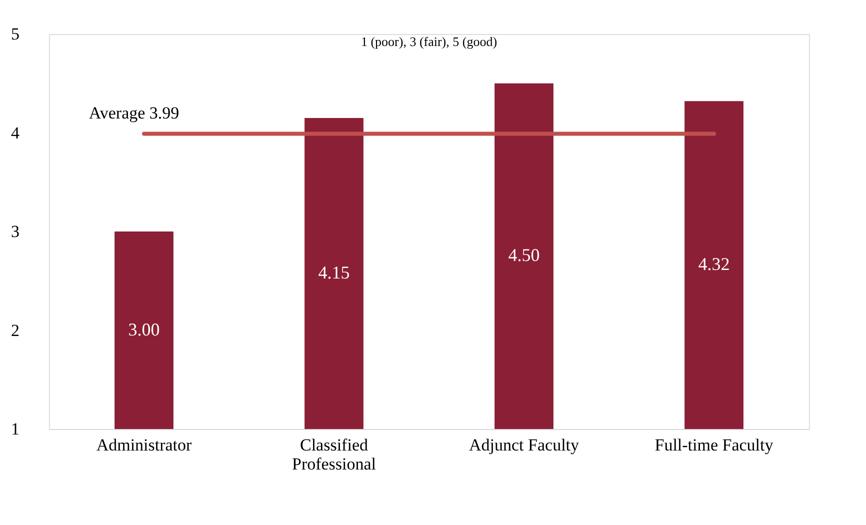  Describe the element at coordinates (429, 41) in the screenshot. I see `annotation: 1 (poor), 3 (fair), 5 (good)` at that location.